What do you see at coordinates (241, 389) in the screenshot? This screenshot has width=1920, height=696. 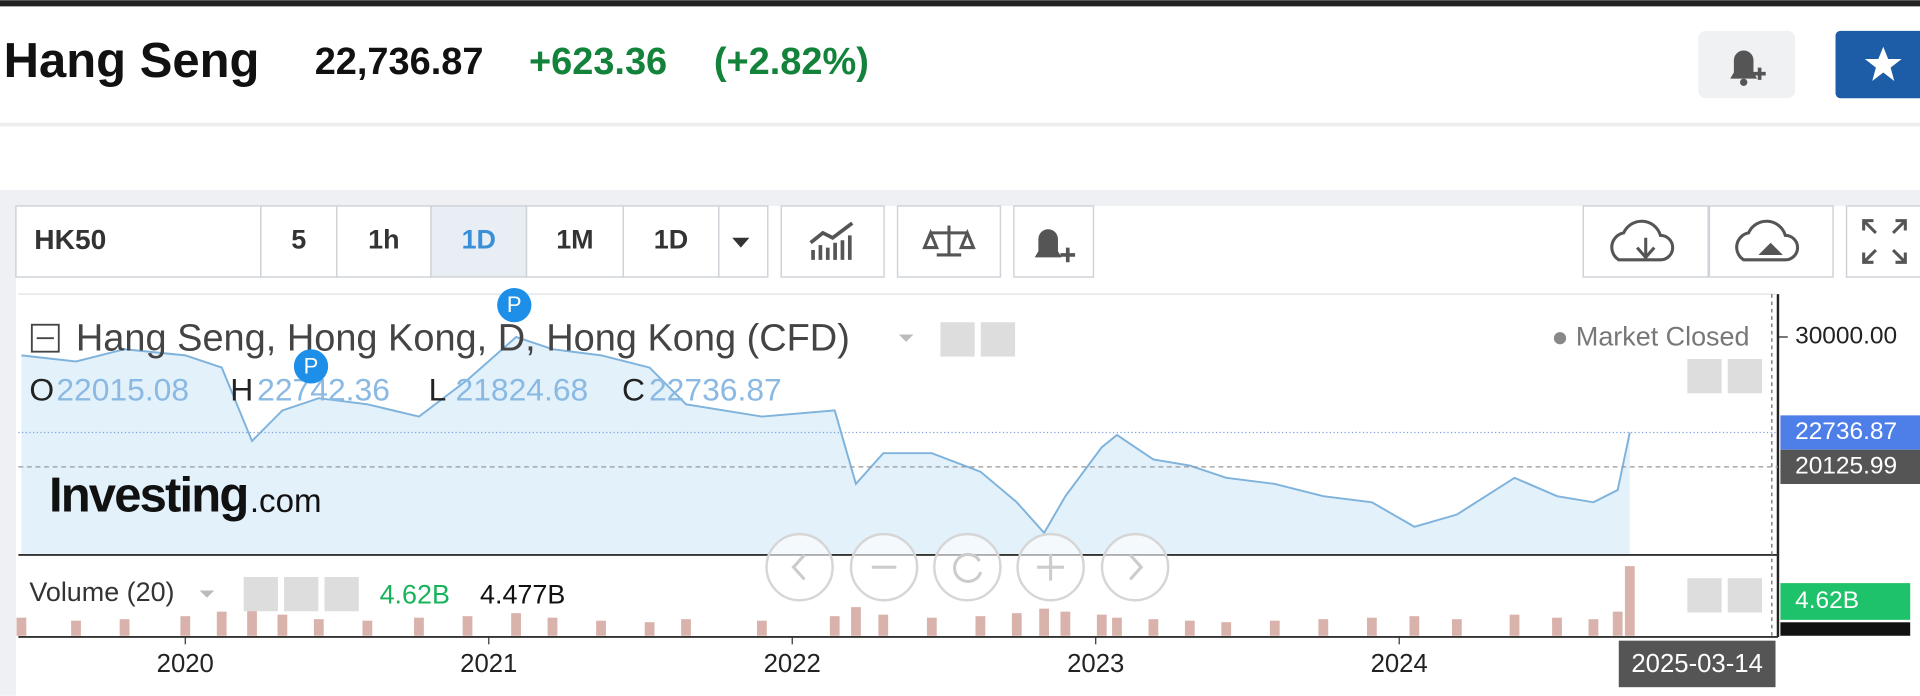 I see `ohlc-letter: H` at bounding box center [241, 389].